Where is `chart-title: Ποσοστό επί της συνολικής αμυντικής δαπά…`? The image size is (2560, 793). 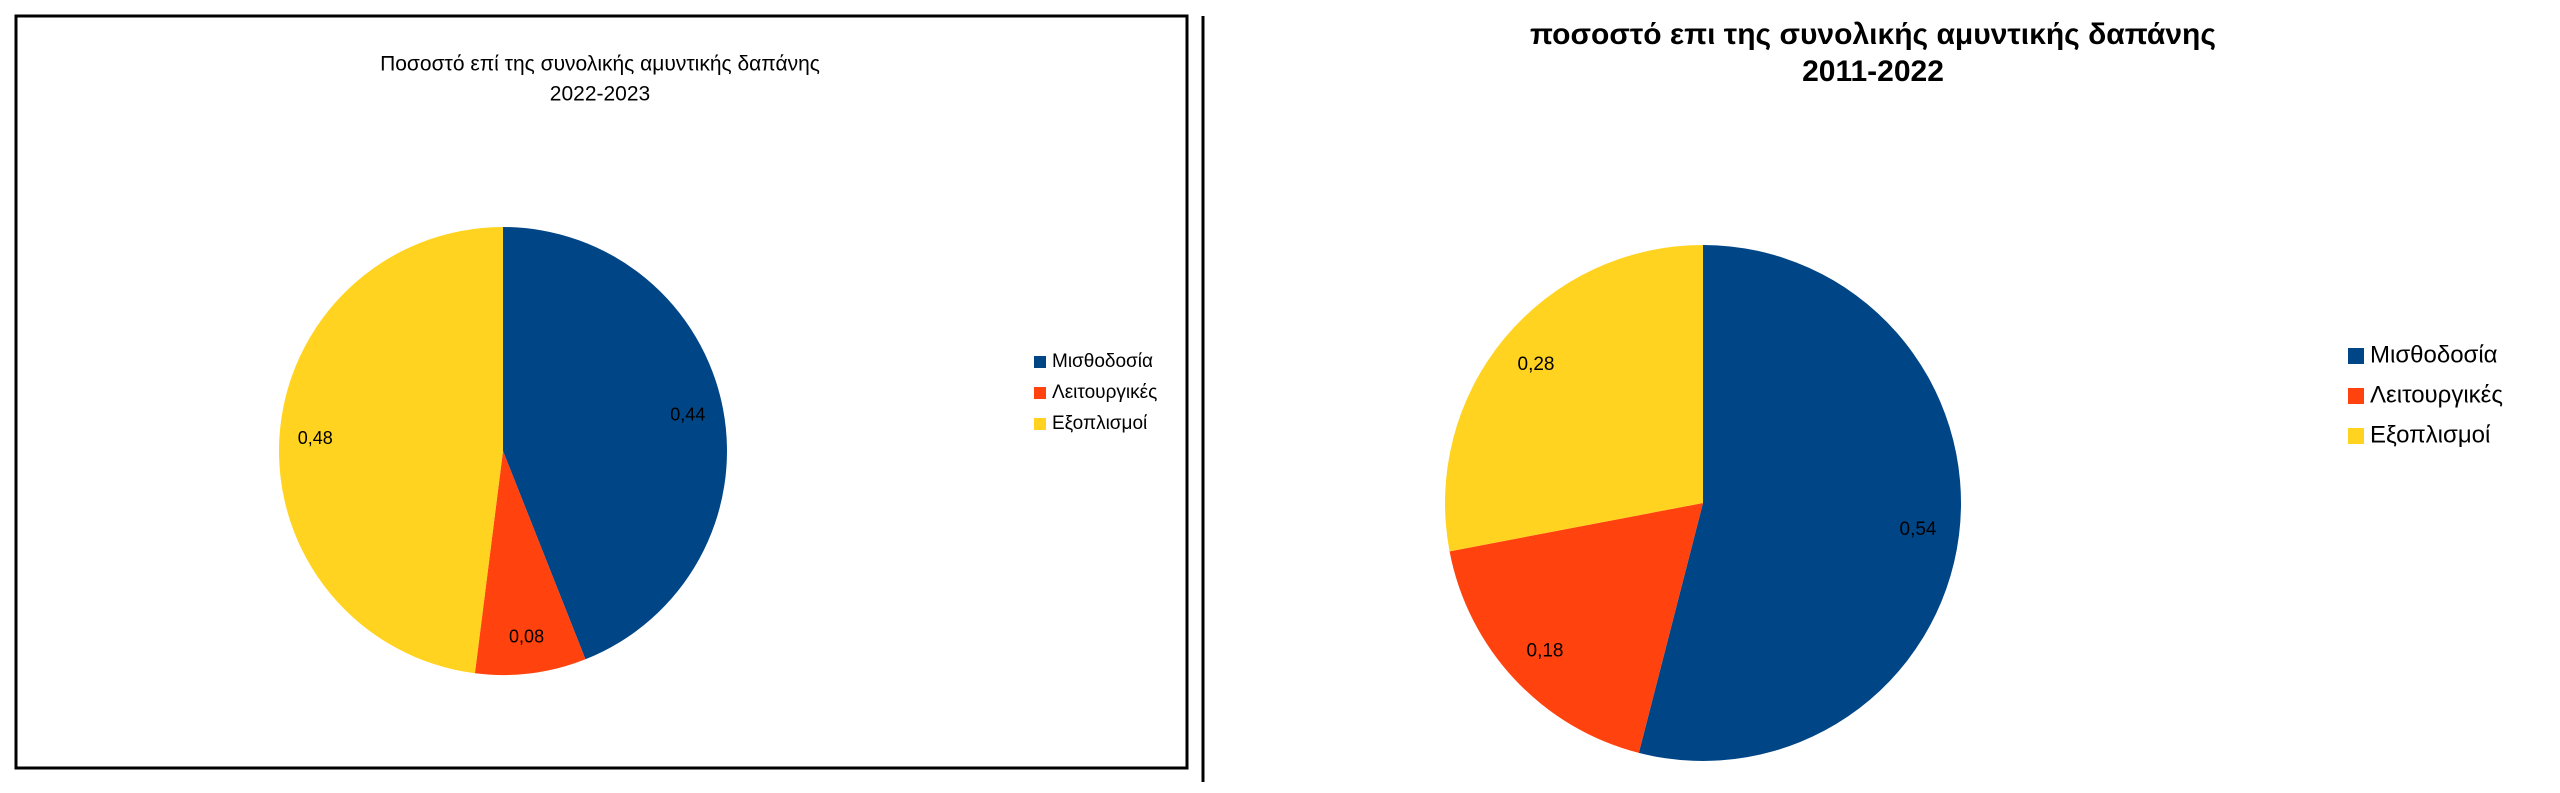
chart-title: Ποσοστό επί της συνολικής αμυντικής δαπά… is located at coordinates (600, 64).